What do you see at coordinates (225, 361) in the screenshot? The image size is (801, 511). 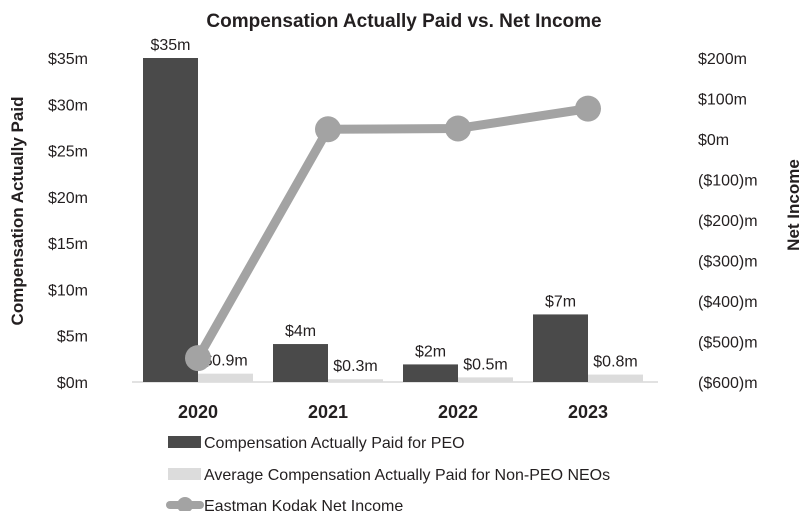 I see `non-peo-bar-label: $0.9m` at bounding box center [225, 361].